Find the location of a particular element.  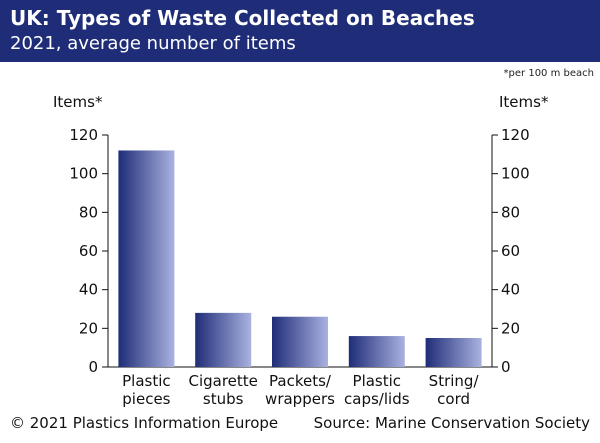

x-category-label: String/ is located at coordinates (454, 381).